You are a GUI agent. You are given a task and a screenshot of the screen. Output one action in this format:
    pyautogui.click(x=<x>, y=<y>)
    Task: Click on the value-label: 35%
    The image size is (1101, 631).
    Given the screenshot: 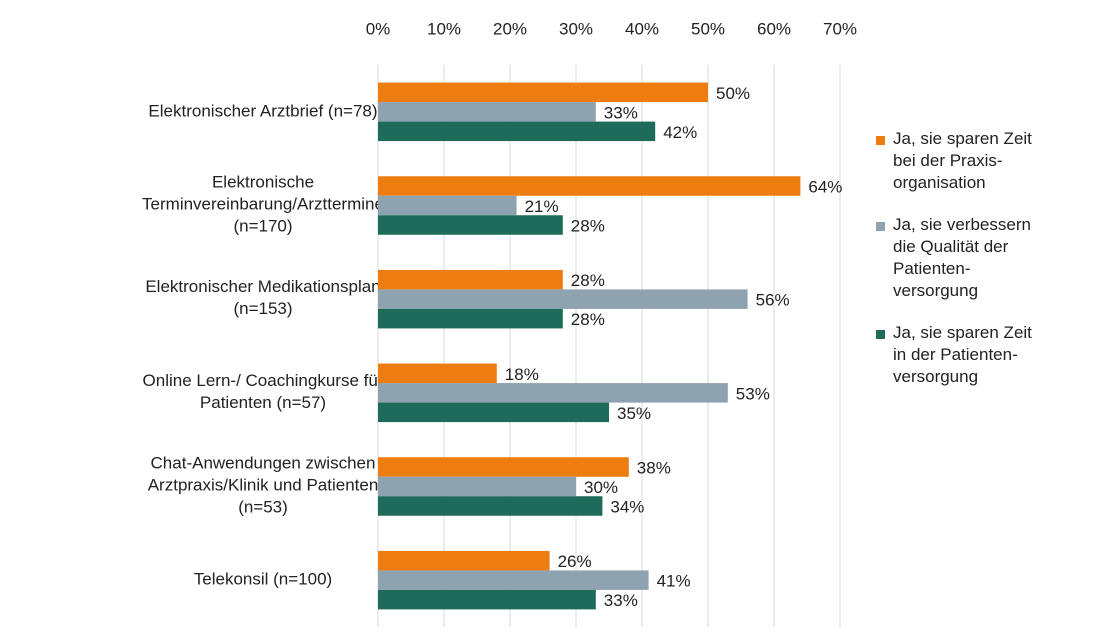 What is the action you would take?
    pyautogui.click(x=634, y=413)
    